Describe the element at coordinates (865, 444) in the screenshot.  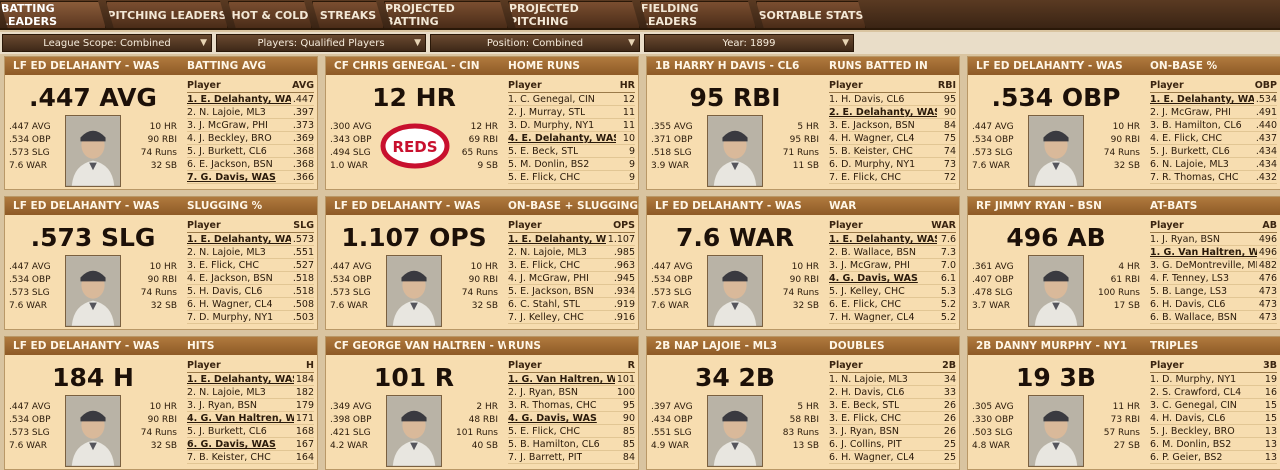
I see `leader-name: 6. J. Collins, PIT` at that location.